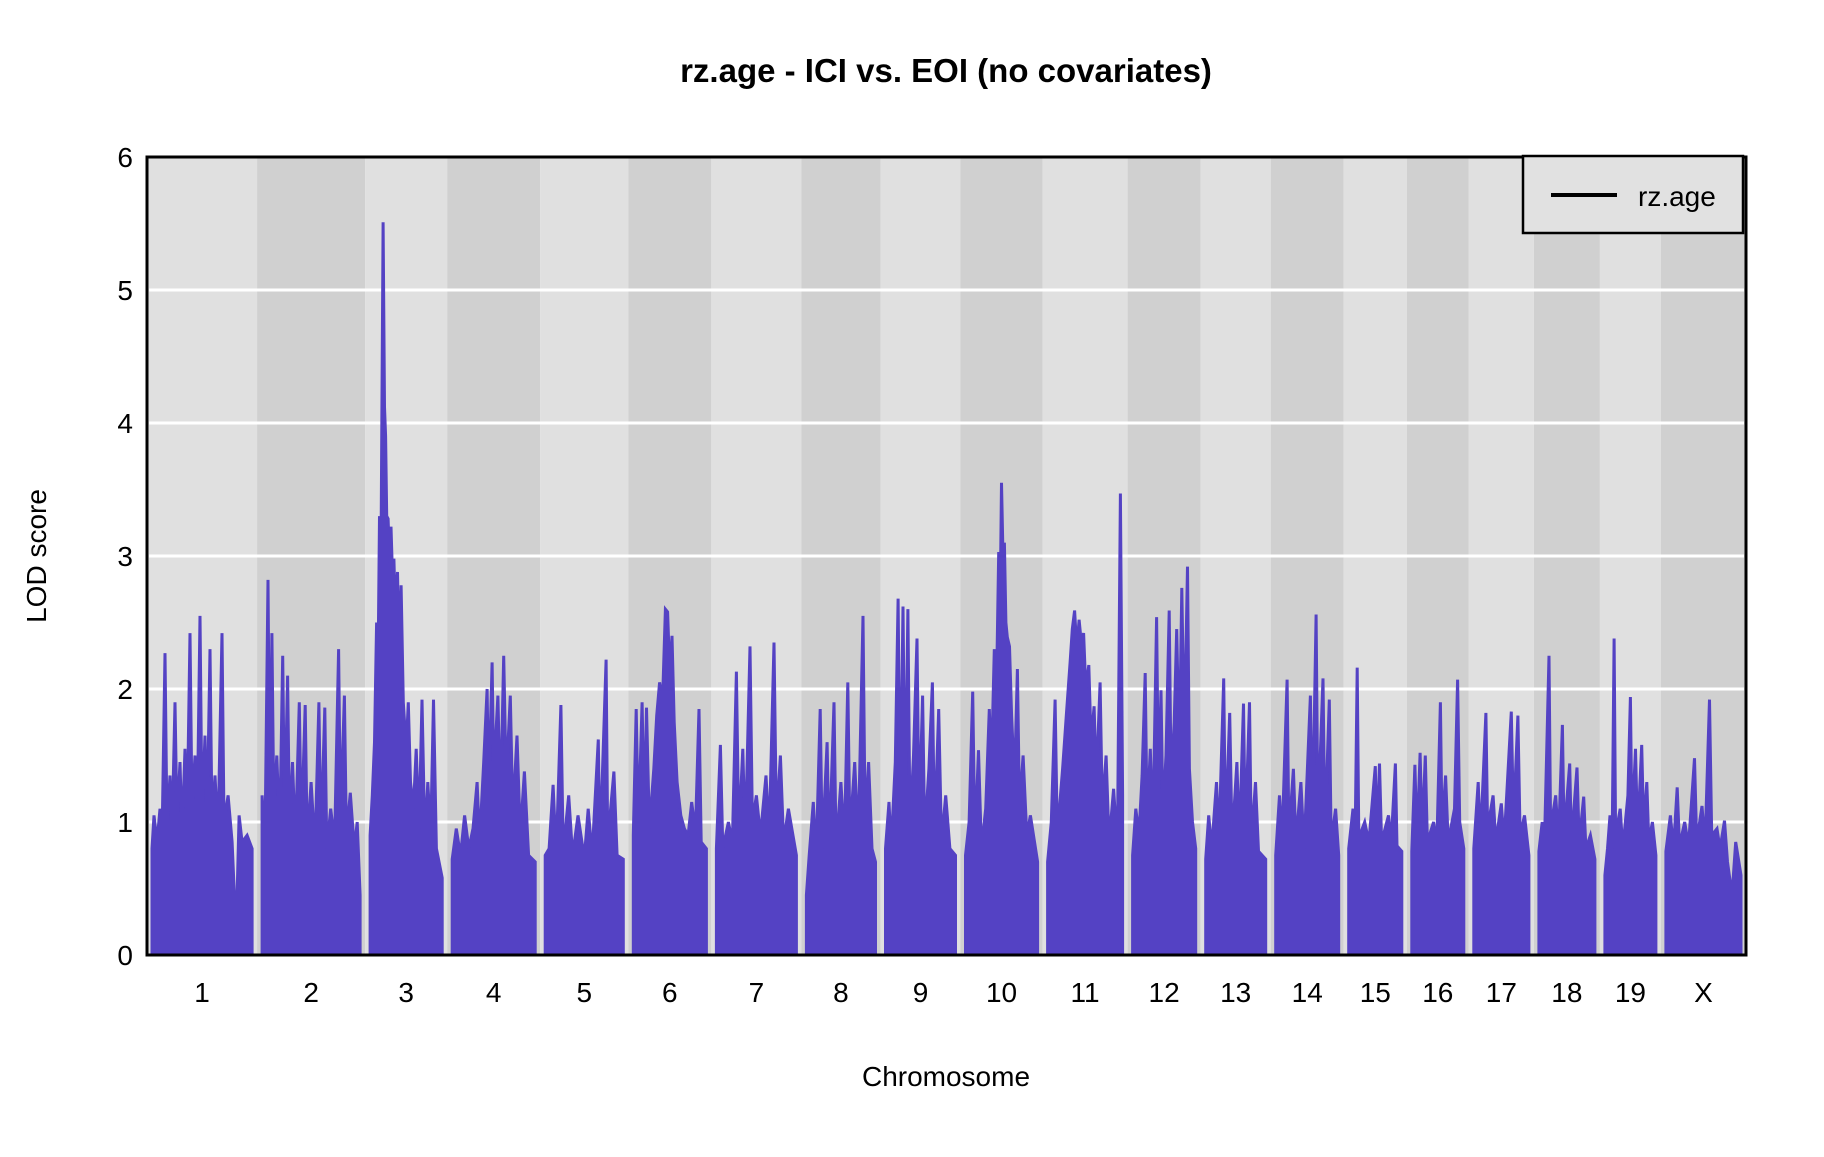 The height and width of the screenshot is (1157, 1824). What do you see at coordinates (125, 290) in the screenshot?
I see `y-tick-label-5: 5` at bounding box center [125, 290].